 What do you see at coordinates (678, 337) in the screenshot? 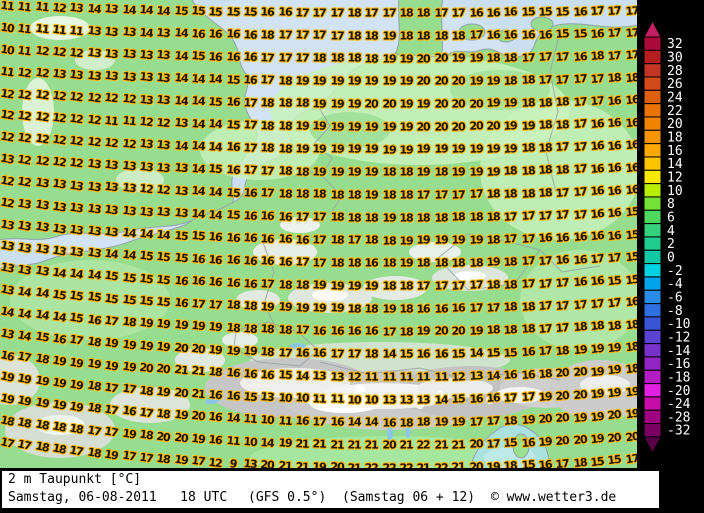
I see `colorbar-label: -12` at bounding box center [678, 337].